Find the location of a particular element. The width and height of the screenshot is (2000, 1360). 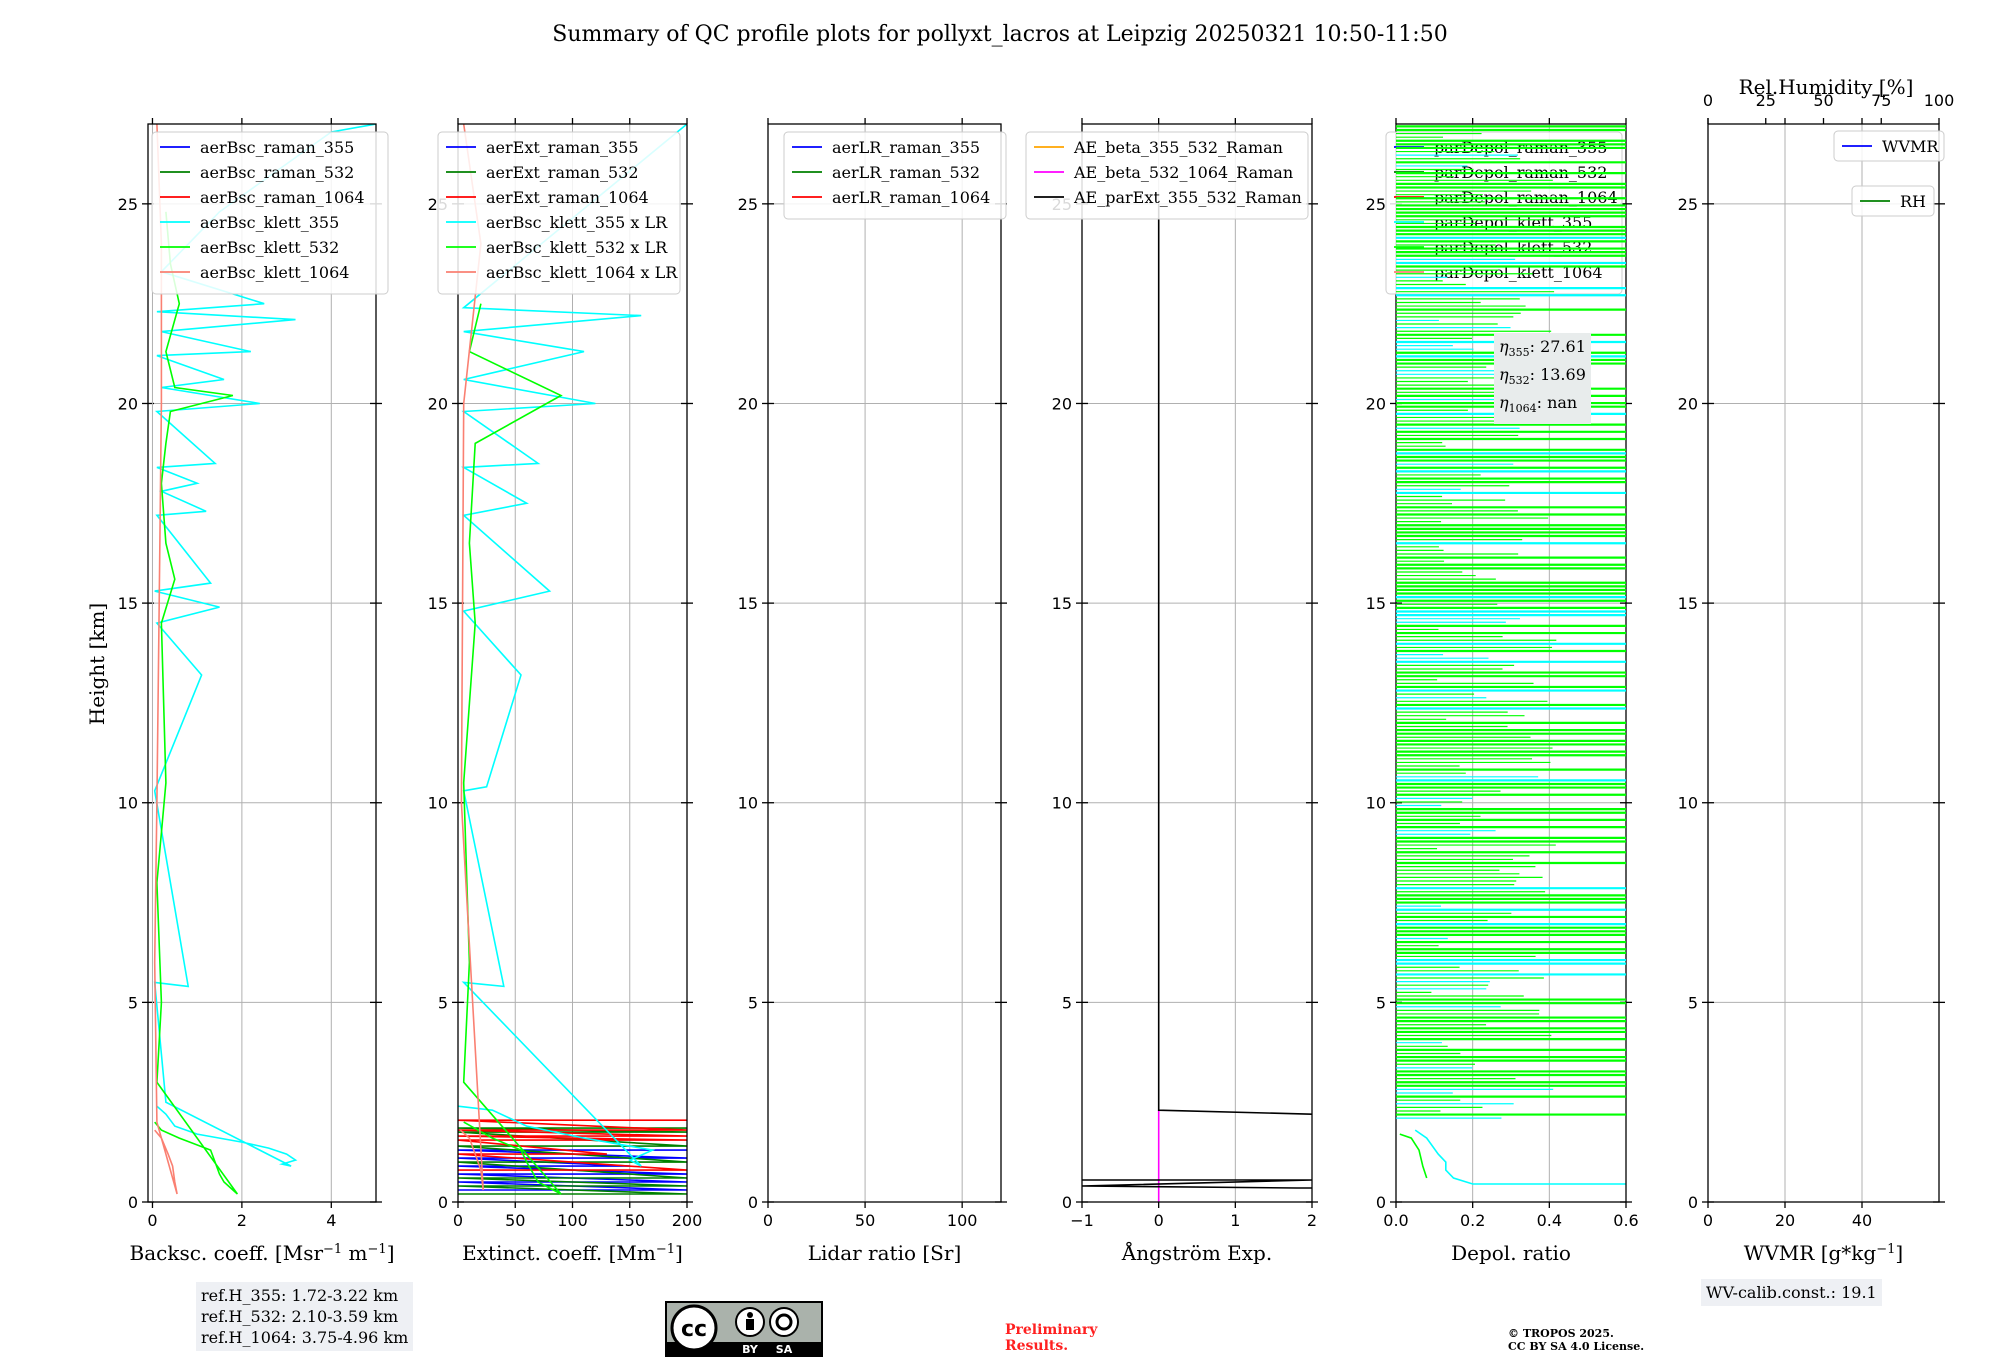

legend-label: AE_beta_532_1064_Raman is located at coordinates (1183, 172).